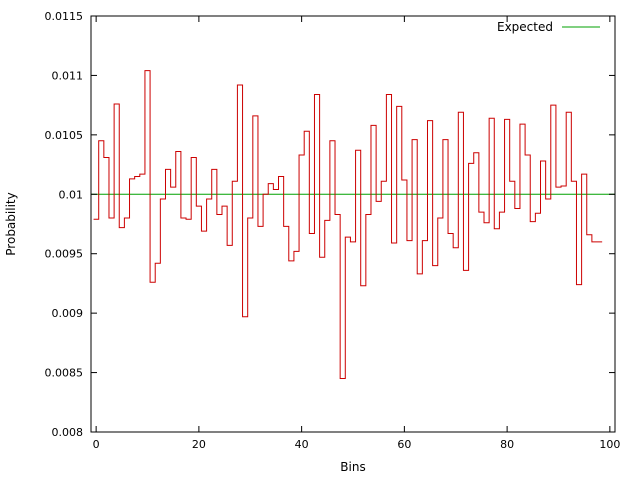 The image size is (640, 480). I want to click on x-tick-label: 100, so click(609, 444).